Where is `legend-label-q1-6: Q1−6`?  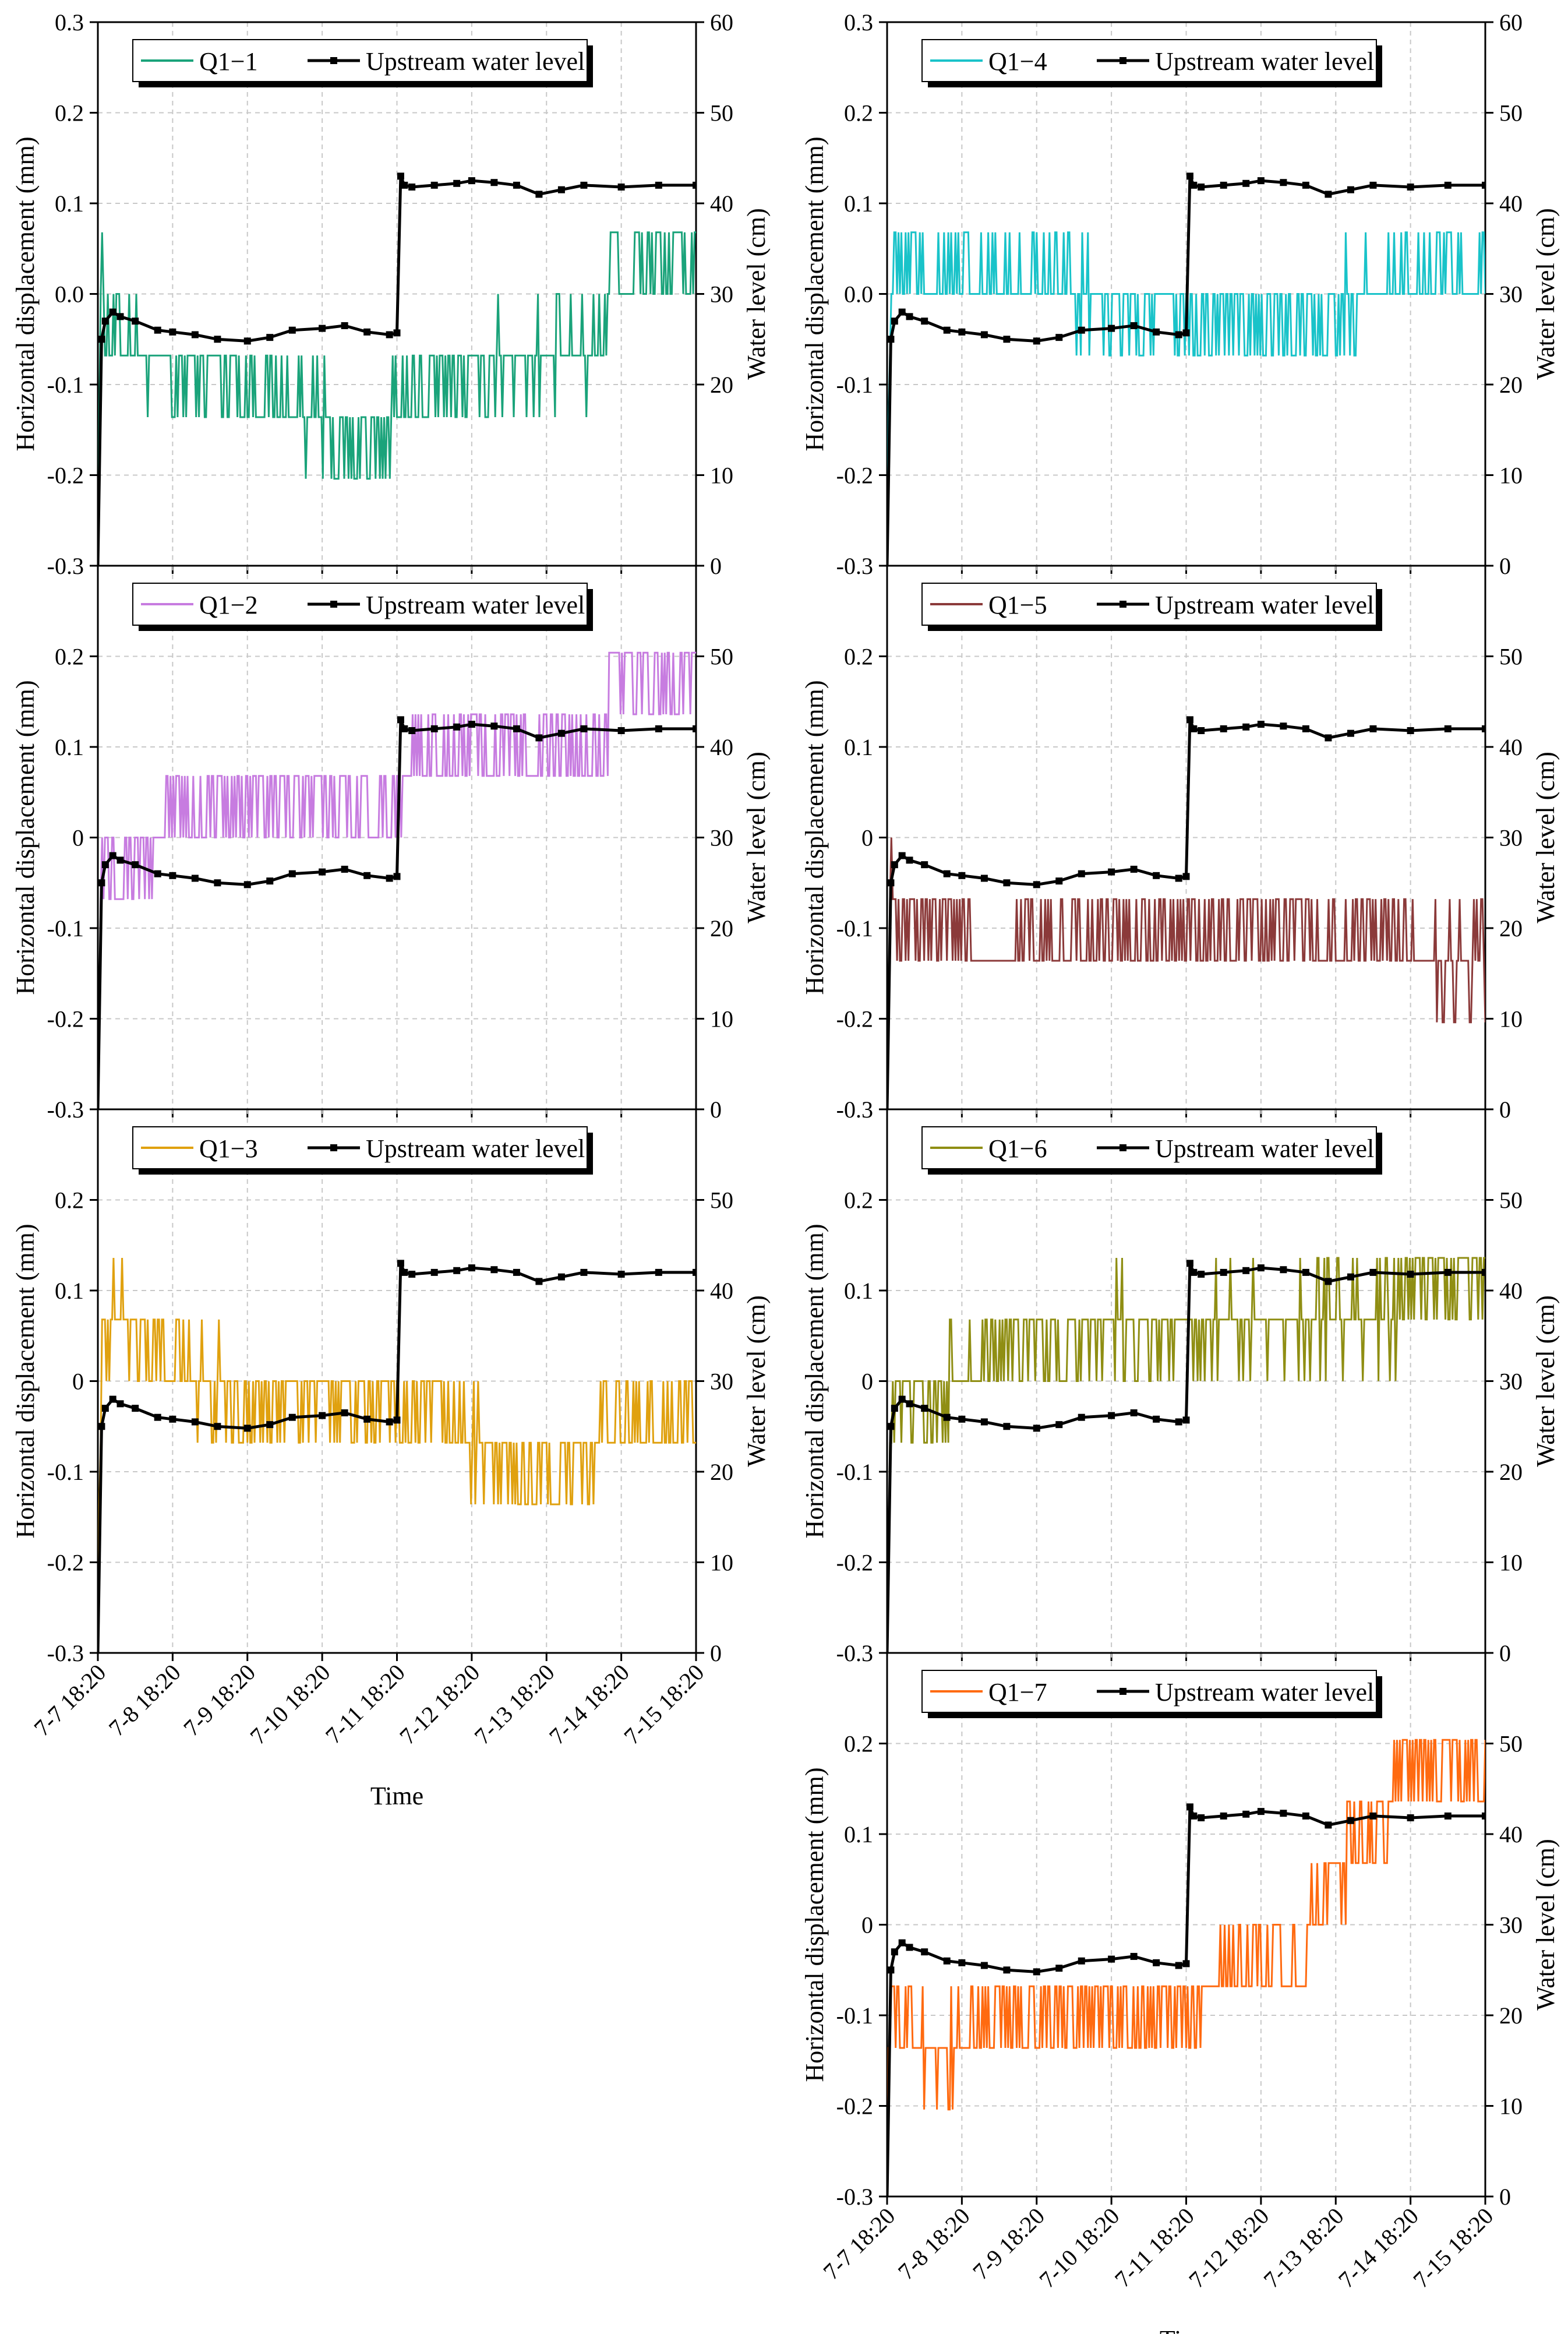 legend-label-q1-6: Q1−6 is located at coordinates (1018, 1148).